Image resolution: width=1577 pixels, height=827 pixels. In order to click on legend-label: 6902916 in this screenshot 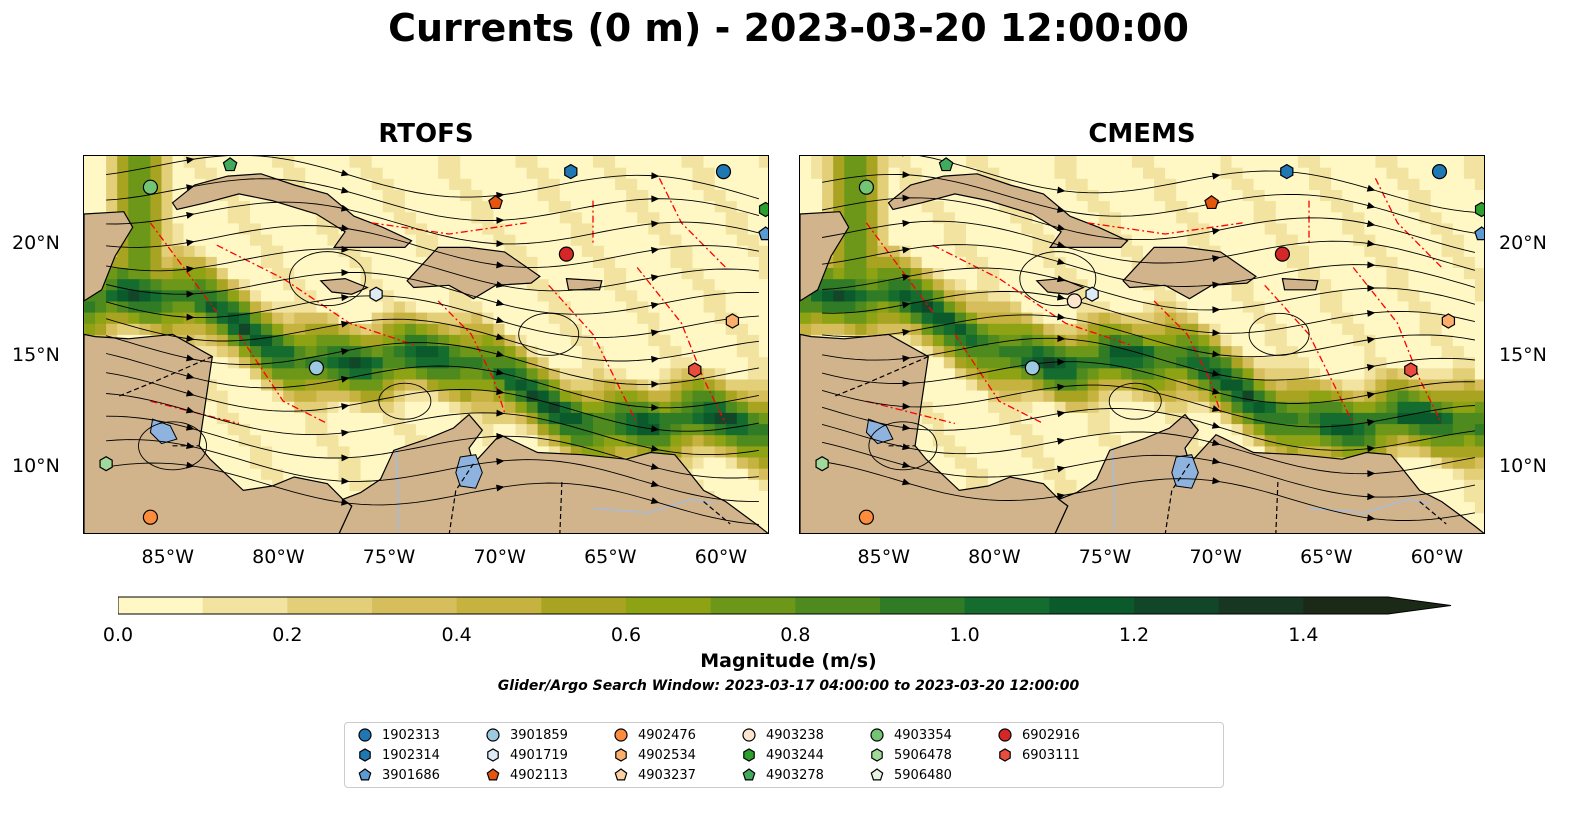, I will do `click(1051, 735)`.